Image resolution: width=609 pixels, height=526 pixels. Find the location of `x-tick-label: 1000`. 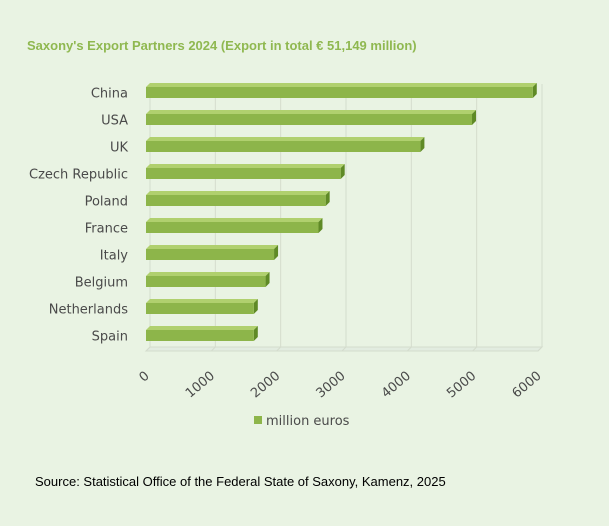

x-tick-label: 1000 is located at coordinates (200, 385).